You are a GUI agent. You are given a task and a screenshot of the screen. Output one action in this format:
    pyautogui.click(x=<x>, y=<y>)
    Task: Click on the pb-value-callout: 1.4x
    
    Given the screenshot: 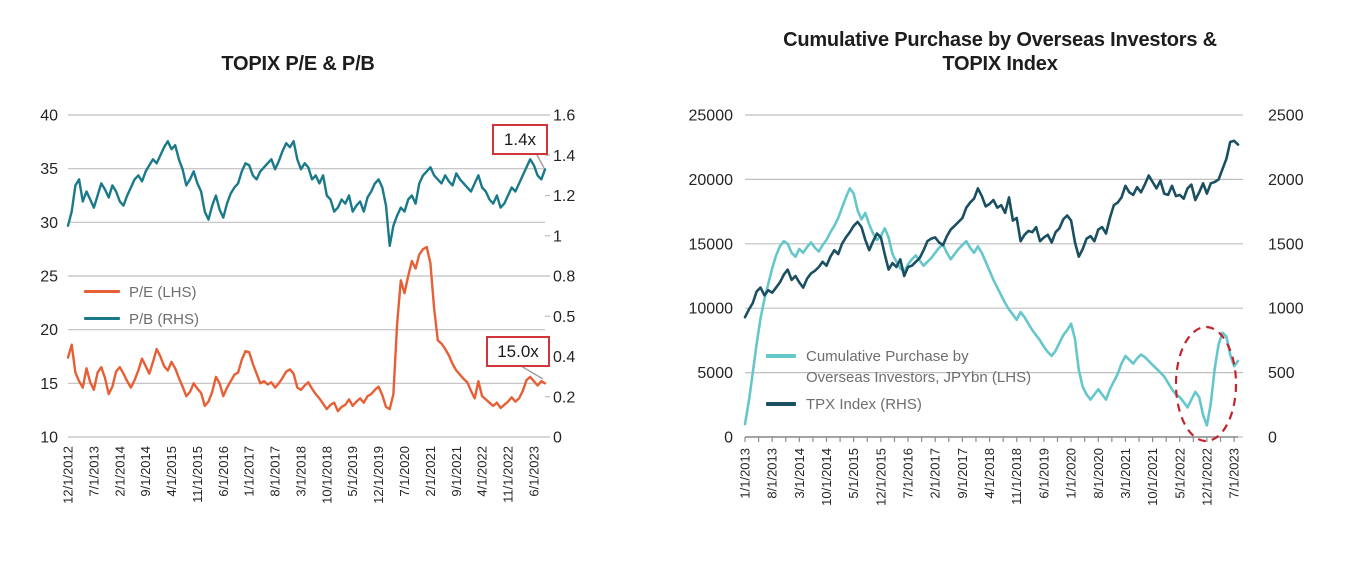 What is the action you would take?
    pyautogui.click(x=520, y=139)
    